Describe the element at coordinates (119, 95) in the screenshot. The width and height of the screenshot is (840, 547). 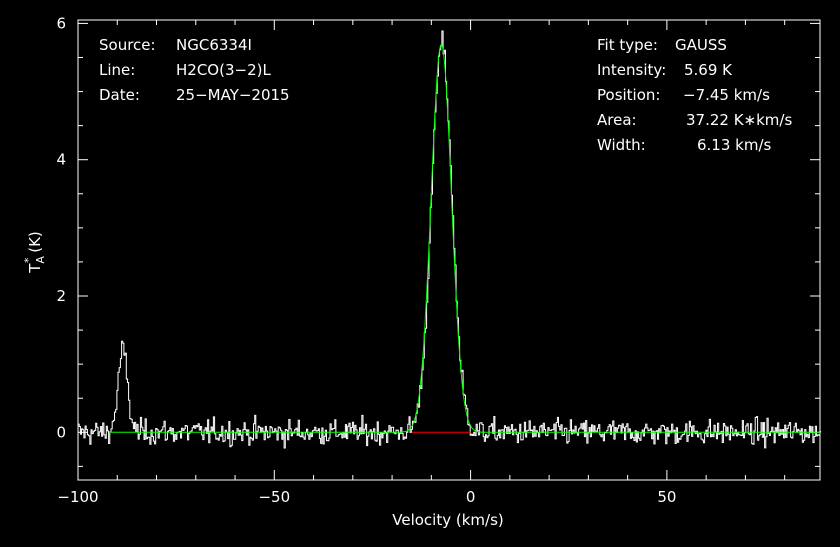
I see `date-label: Date:` at that location.